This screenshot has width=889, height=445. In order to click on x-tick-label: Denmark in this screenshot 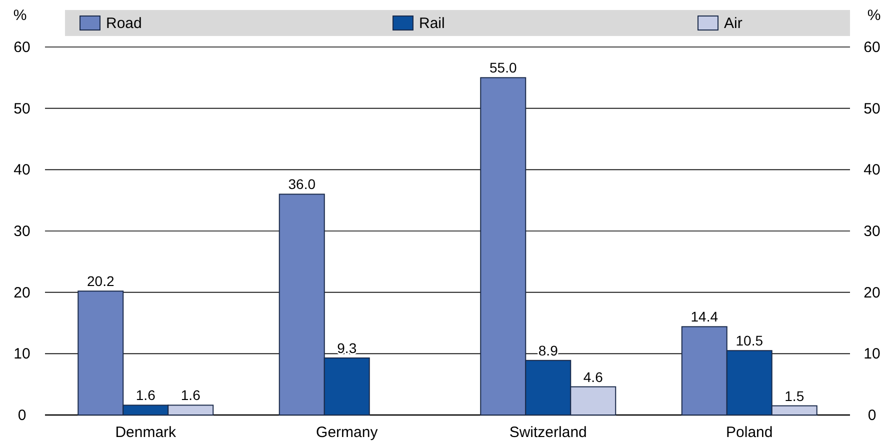, I will do `click(146, 432)`.